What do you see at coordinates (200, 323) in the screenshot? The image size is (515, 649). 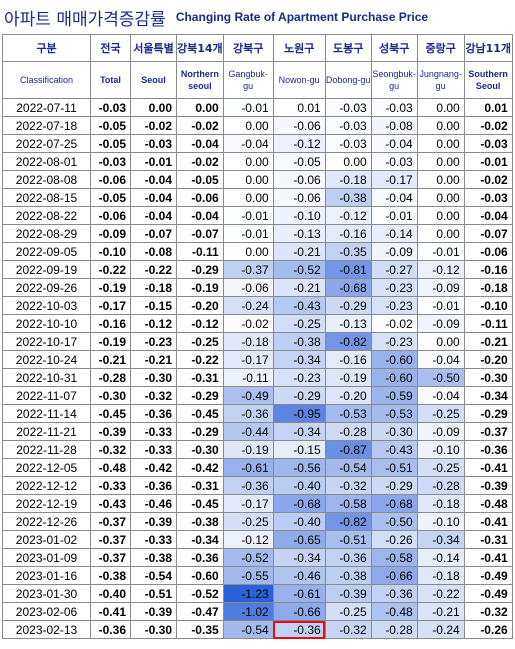 I see `rate-cell: -0.12` at bounding box center [200, 323].